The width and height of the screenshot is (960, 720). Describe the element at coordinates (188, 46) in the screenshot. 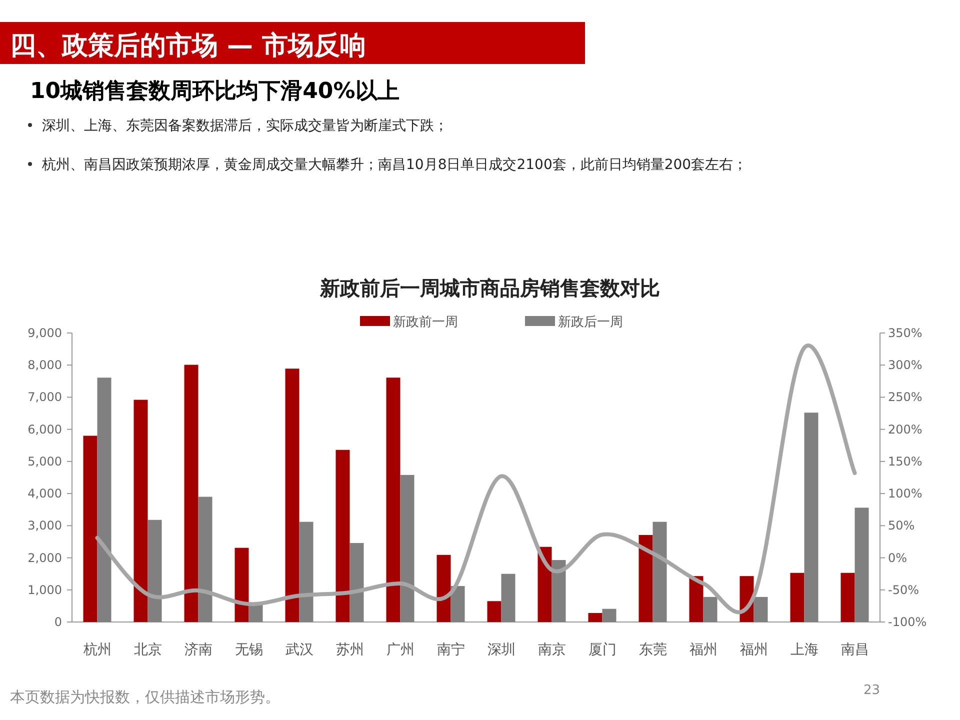

I see `text: 四、政策后的市场 — 市场反响` at that location.